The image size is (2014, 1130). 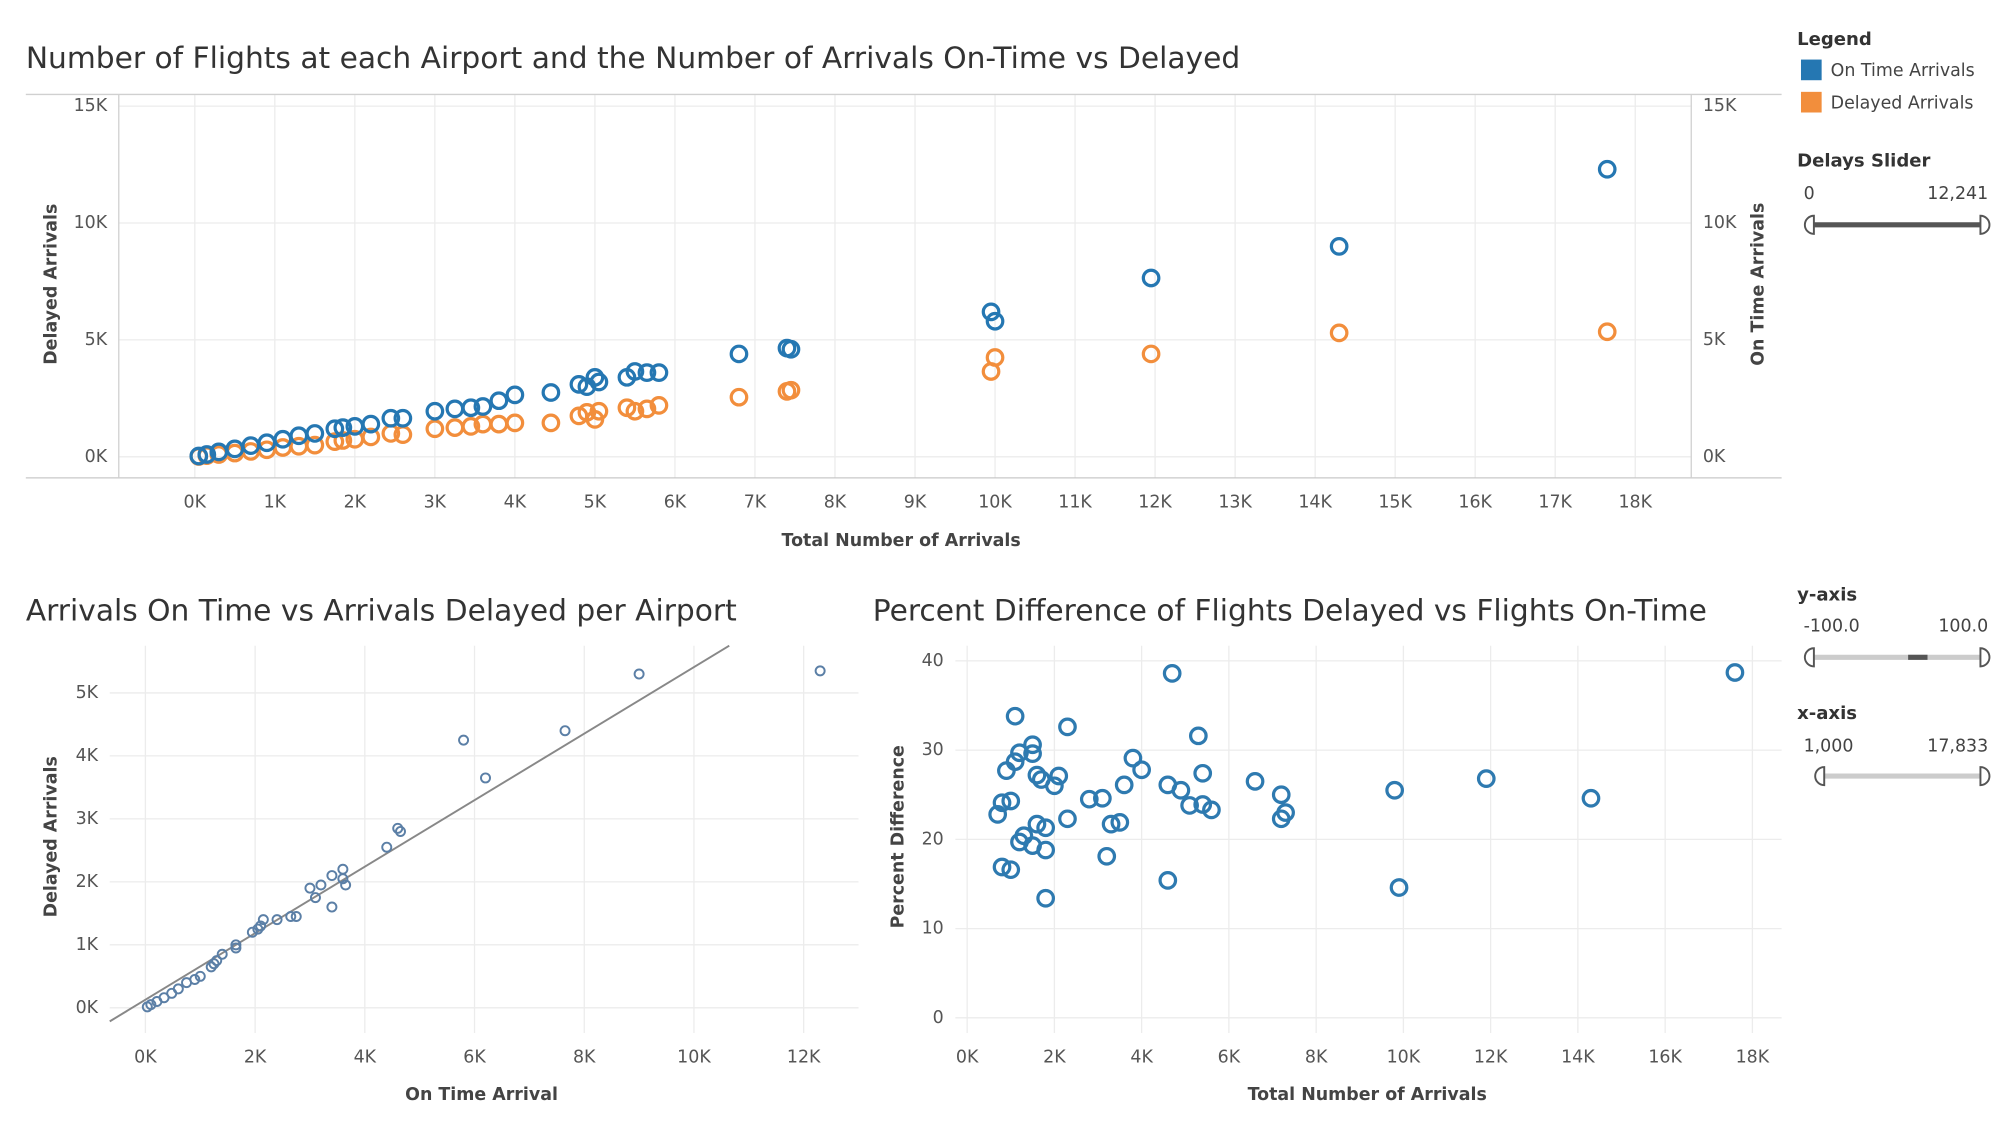 What do you see at coordinates (87, 882) in the screenshot?
I see `y-tick-label: 2K` at bounding box center [87, 882].